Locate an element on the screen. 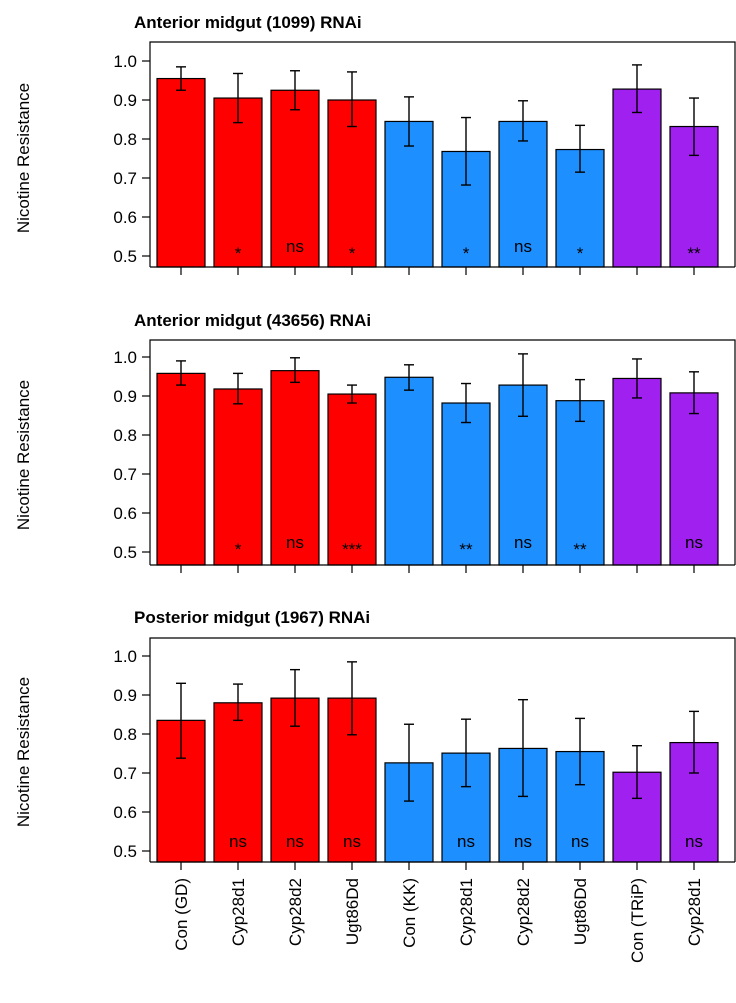 The image size is (736, 1003). significance-label-8: ** is located at coordinates (580, 549).